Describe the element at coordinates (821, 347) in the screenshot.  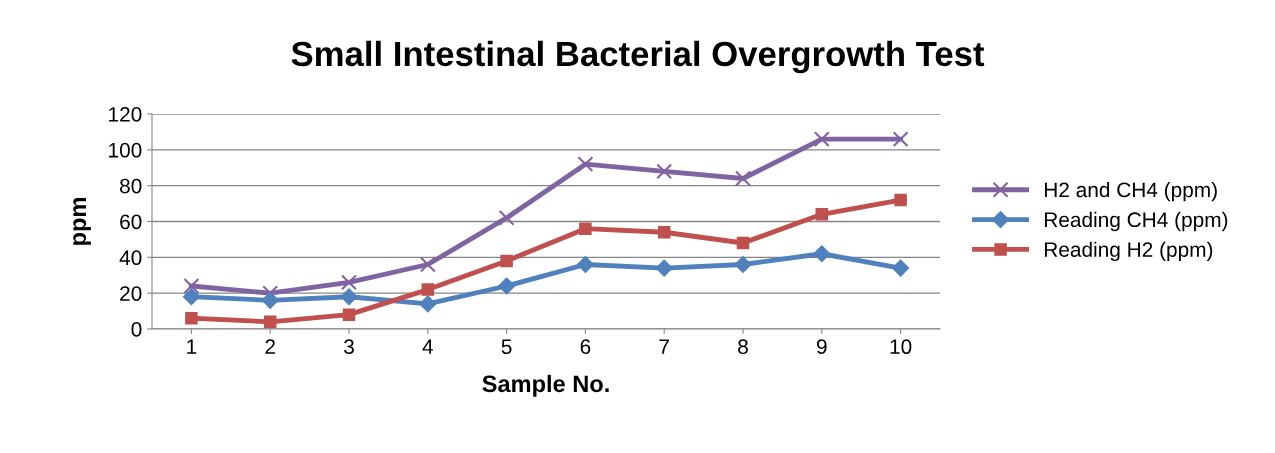
I see `x-tick-label: 9` at that location.